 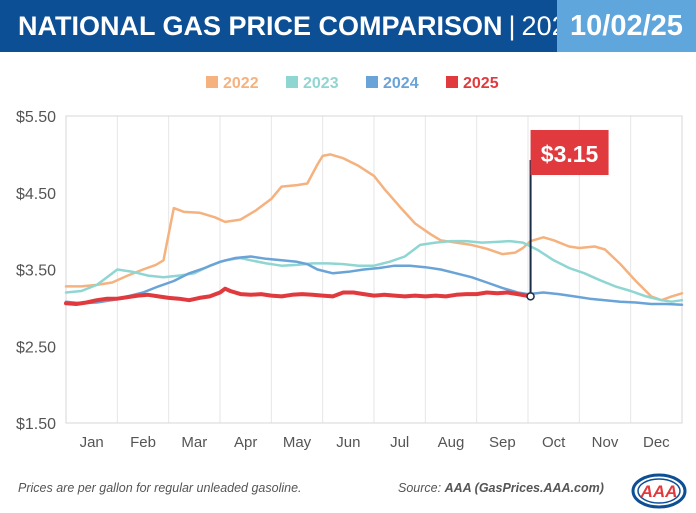 What do you see at coordinates (554, 442) in the screenshot?
I see `month-label: Oct` at bounding box center [554, 442].